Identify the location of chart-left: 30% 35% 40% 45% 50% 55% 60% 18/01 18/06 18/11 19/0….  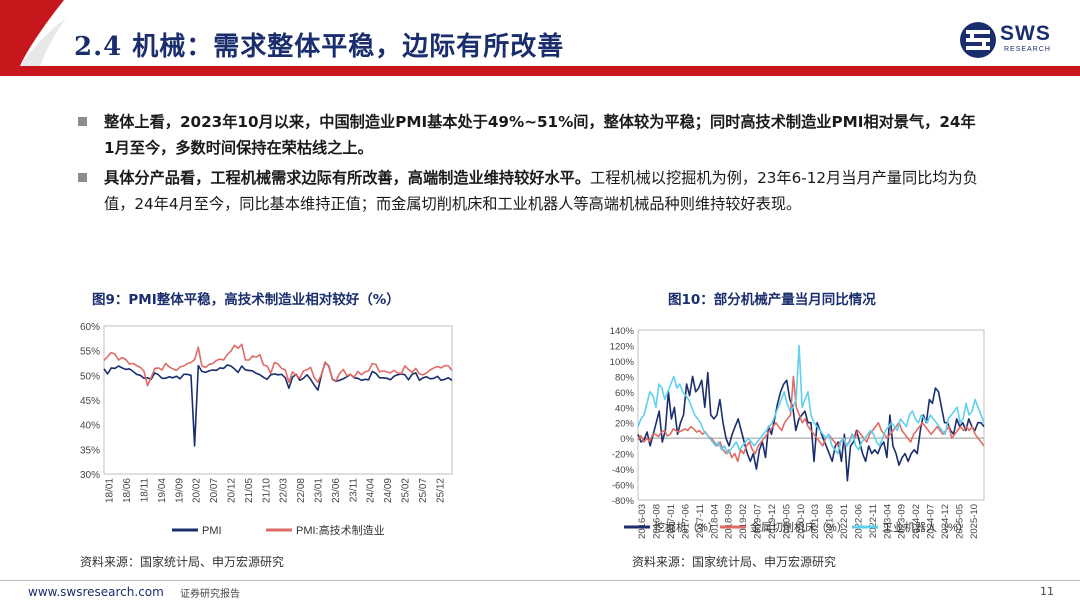
(266, 429).